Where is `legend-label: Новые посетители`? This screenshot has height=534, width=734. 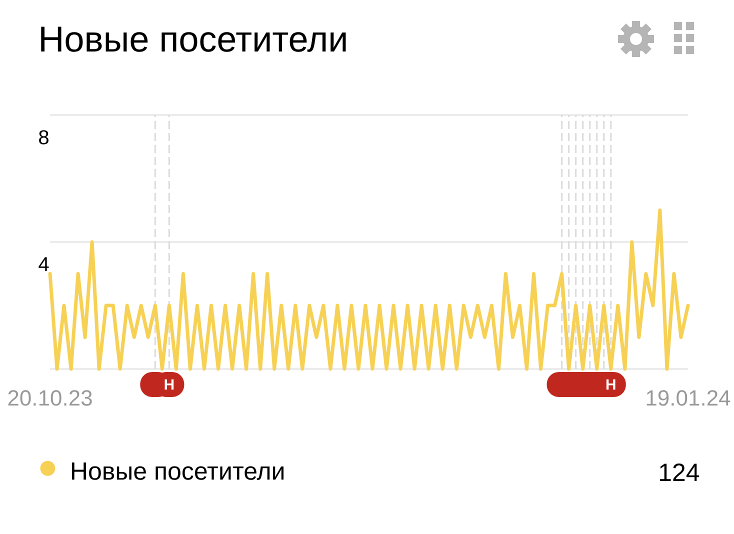 legend-label: Новые посетители is located at coordinates (178, 471).